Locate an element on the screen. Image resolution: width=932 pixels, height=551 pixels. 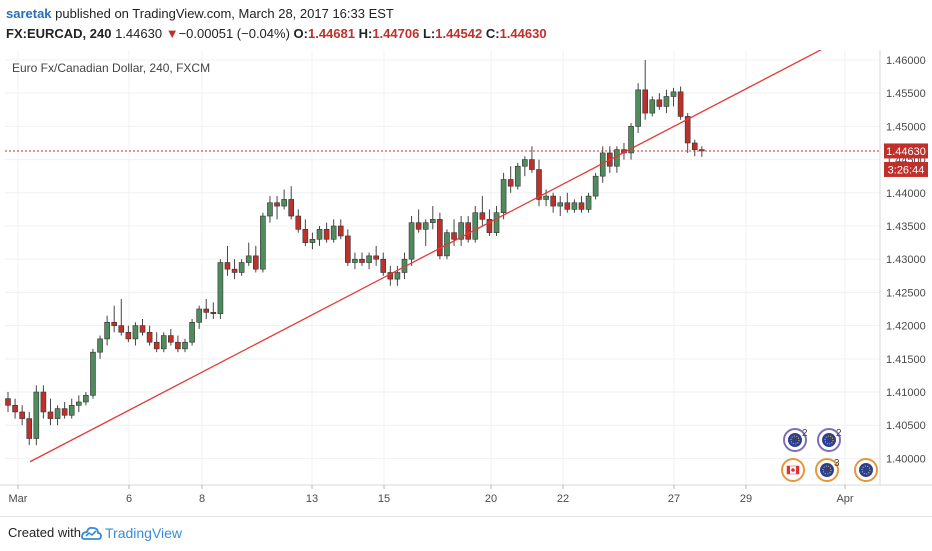
open-value: 1.44681 is located at coordinates (331, 33).